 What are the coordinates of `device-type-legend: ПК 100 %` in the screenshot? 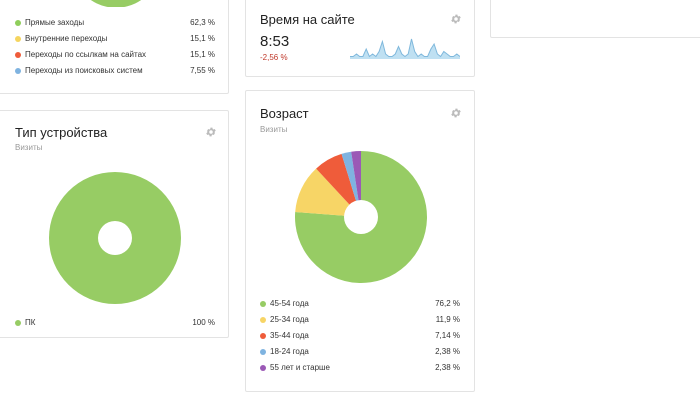 It's located at (115, 323).